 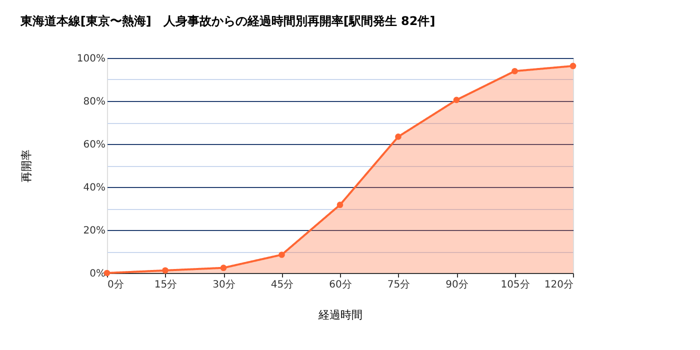 I want to click on y-tick-label: 20%, so click(x=94, y=231).